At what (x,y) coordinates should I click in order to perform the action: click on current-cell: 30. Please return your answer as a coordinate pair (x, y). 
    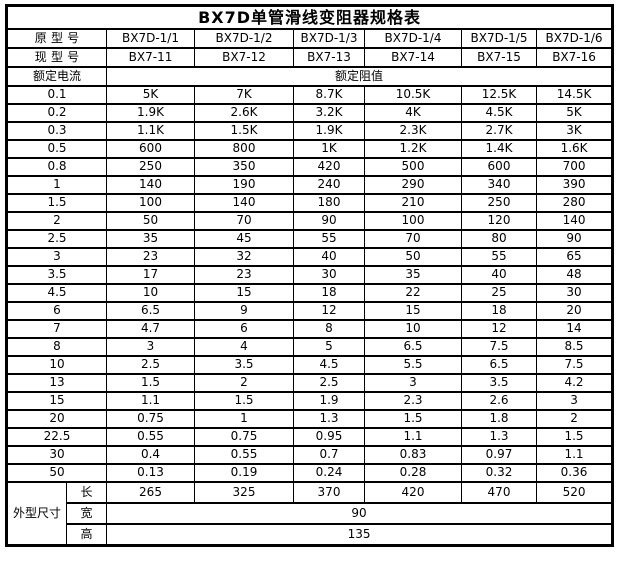
    Looking at the image, I should click on (56, 455).